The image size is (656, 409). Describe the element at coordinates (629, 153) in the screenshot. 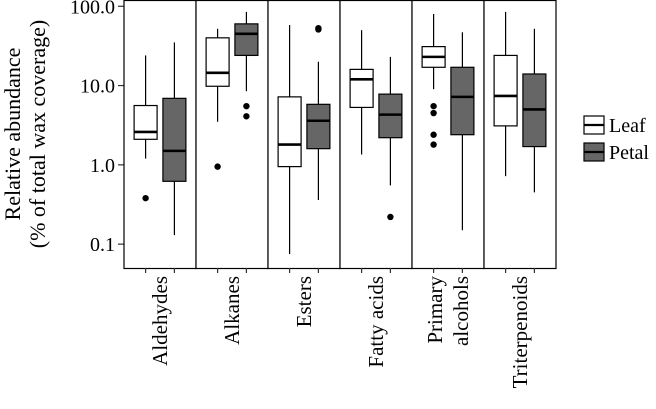

I see `legend-label: Petal` at that location.